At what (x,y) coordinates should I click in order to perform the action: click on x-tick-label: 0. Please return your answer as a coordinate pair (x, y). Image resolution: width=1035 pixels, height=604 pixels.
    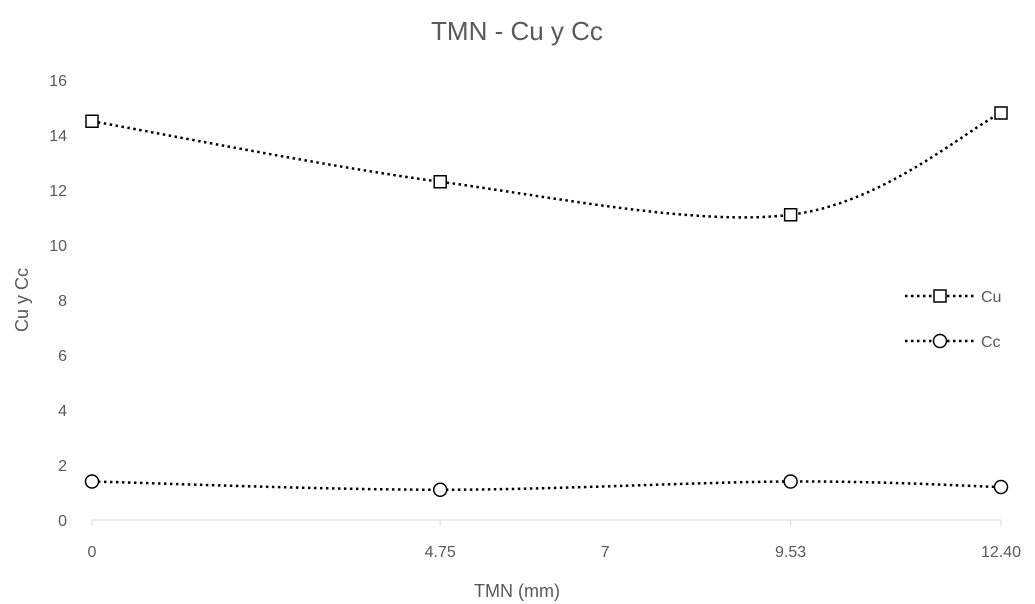
    Looking at the image, I should click on (92, 552).